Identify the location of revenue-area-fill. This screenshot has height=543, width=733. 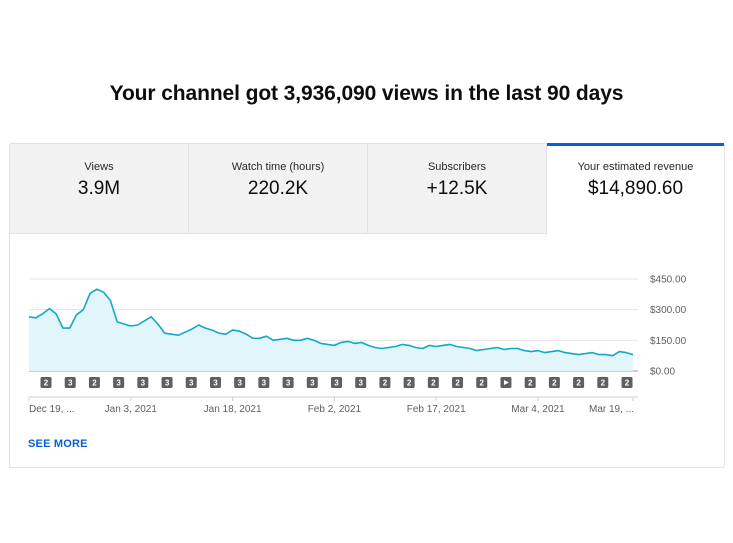
(331, 330).